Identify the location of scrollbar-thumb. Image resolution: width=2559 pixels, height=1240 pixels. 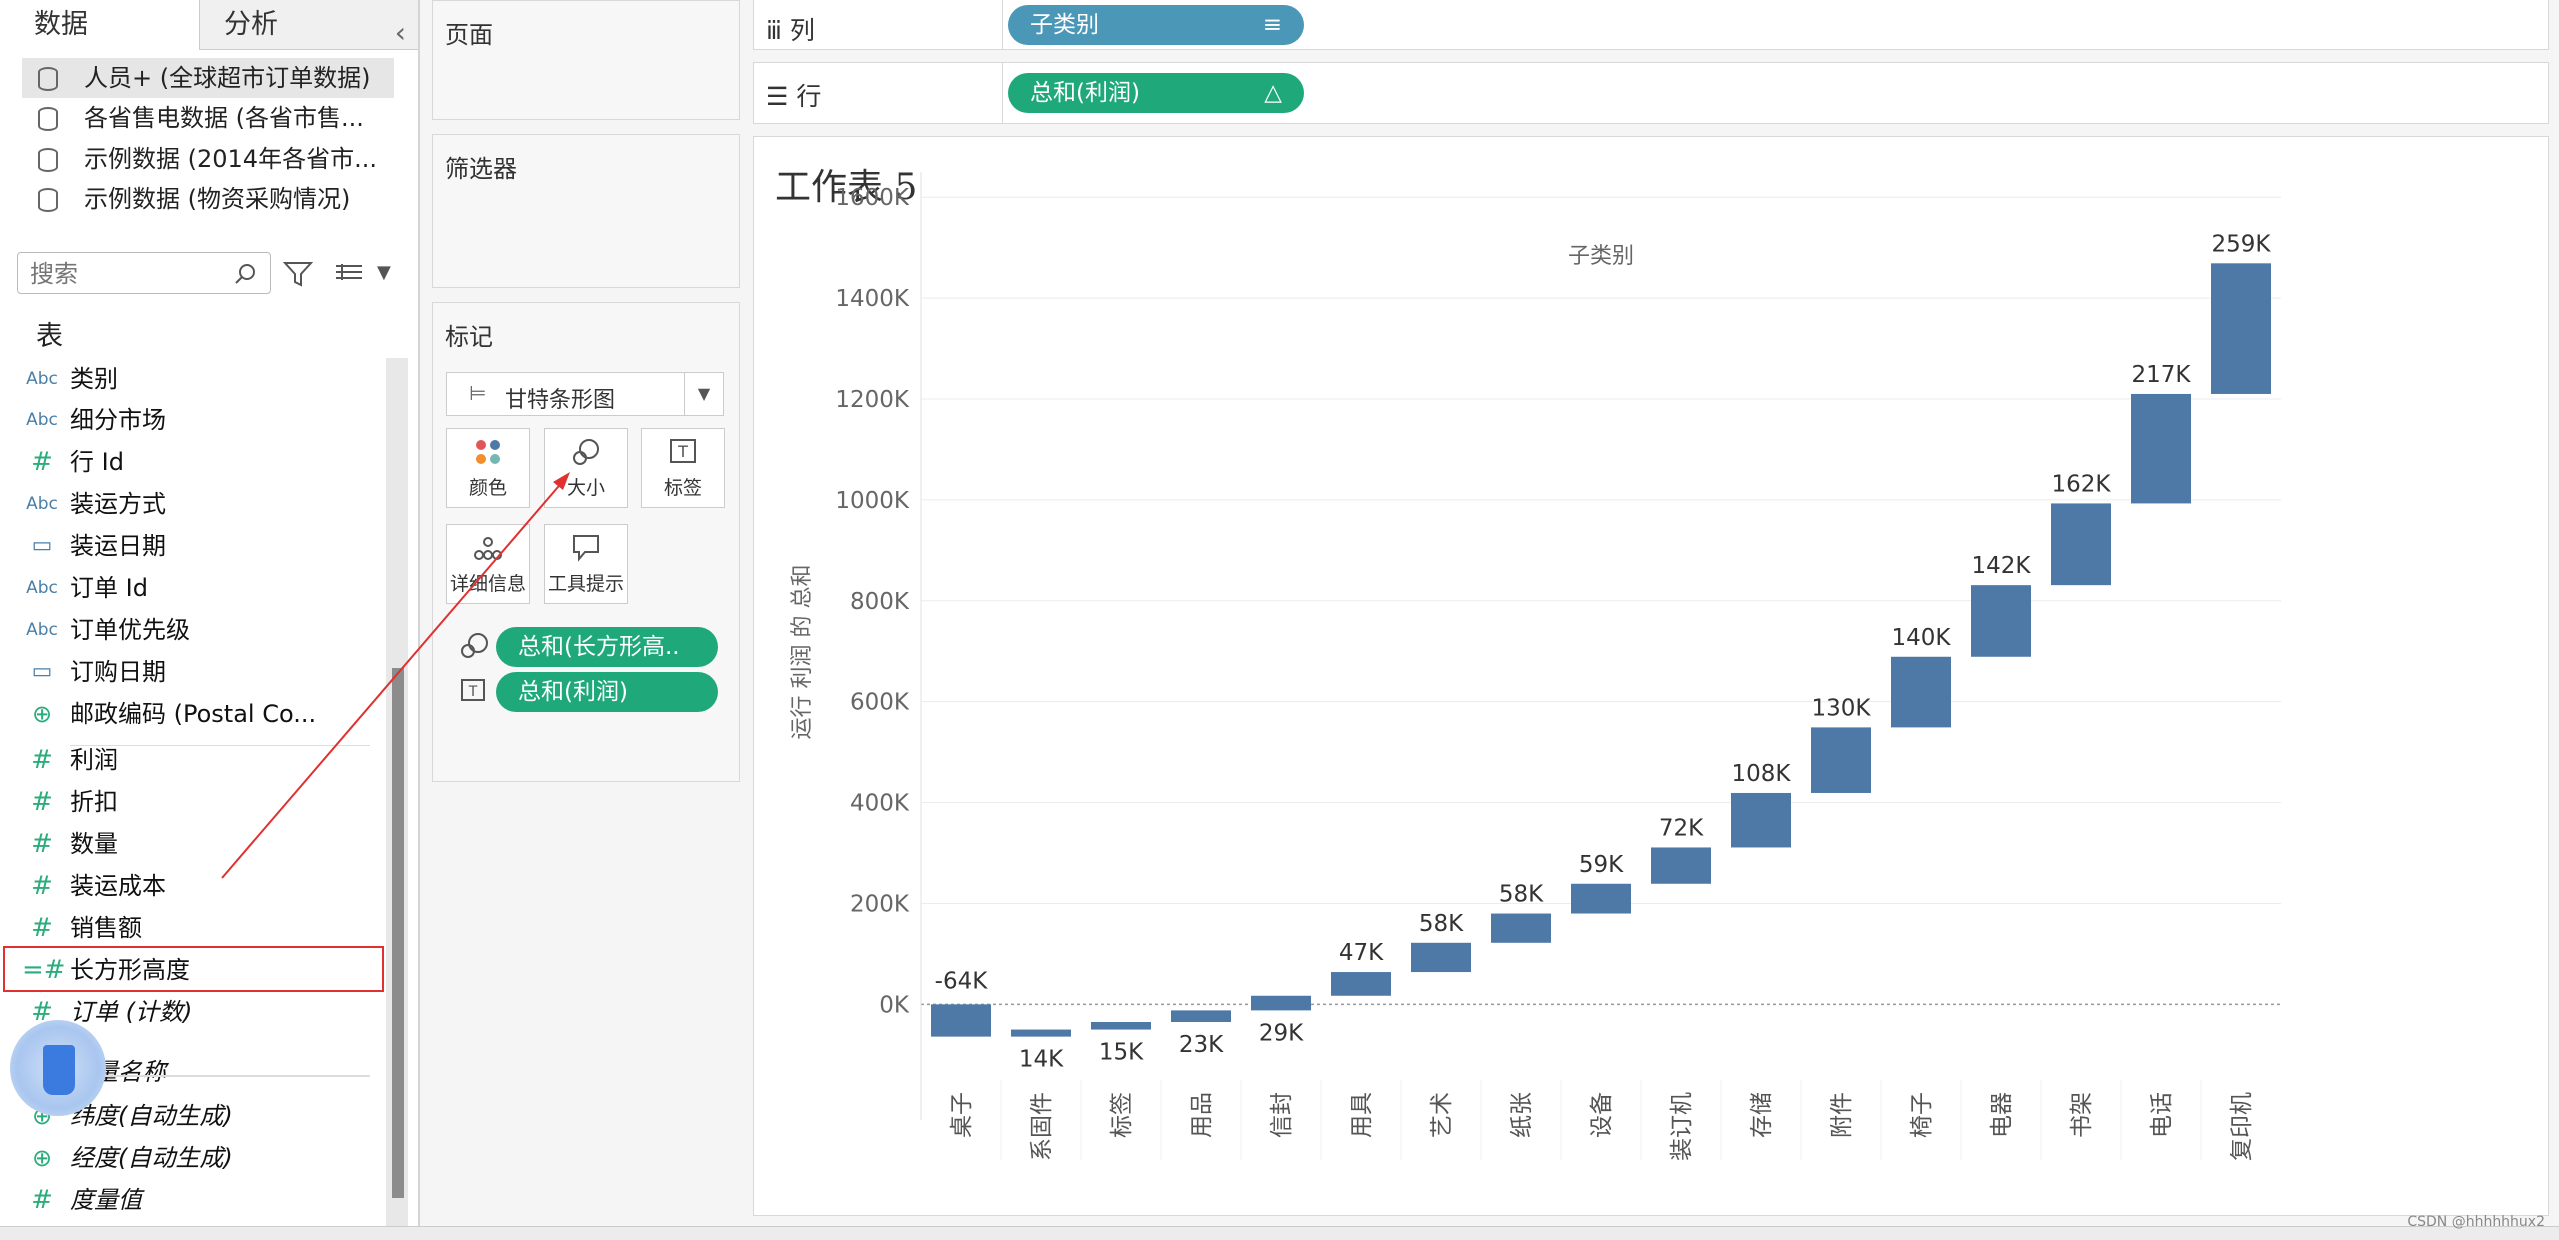
(398, 933).